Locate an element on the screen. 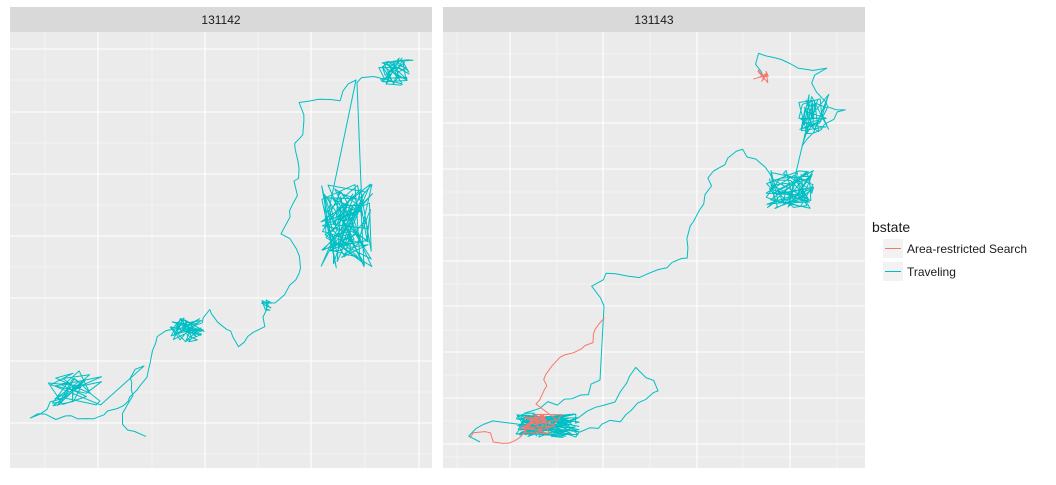 This screenshot has height=485, width=1056. legend-label-area-restricted-search: Area-restricted Search is located at coordinates (967, 249).